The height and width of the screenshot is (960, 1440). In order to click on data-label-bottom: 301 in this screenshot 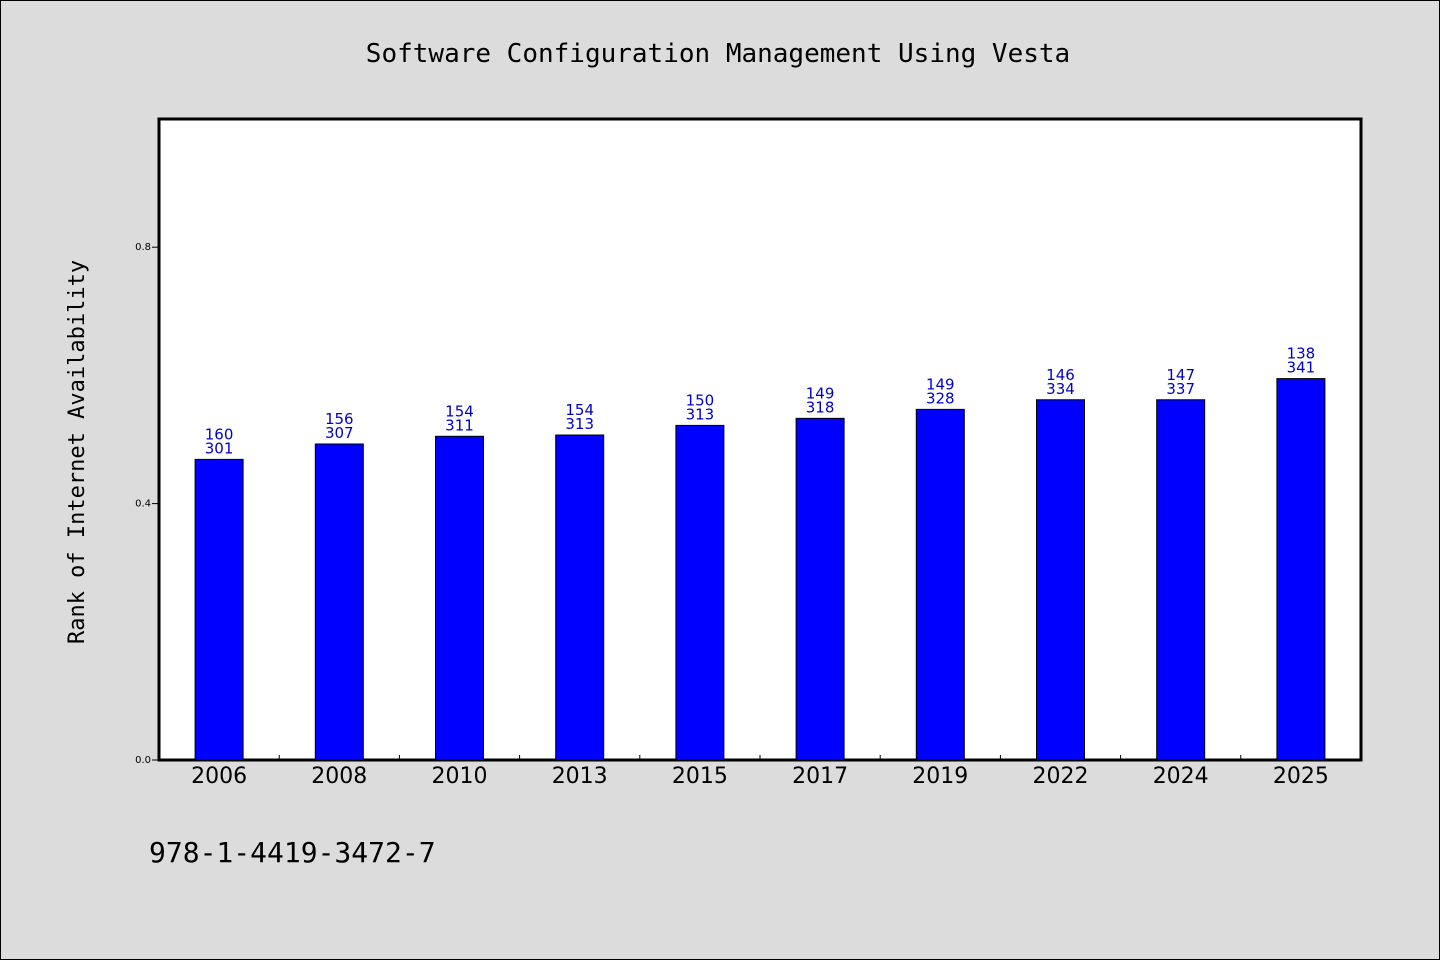, I will do `click(219, 448)`.